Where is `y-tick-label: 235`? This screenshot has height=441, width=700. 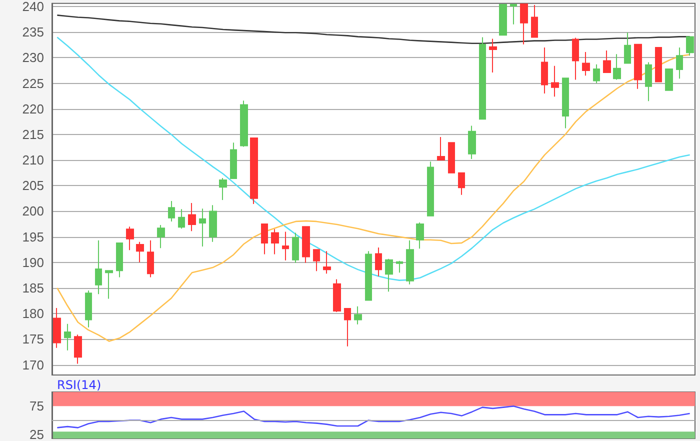 y-tick-label: 235 is located at coordinates (33, 32).